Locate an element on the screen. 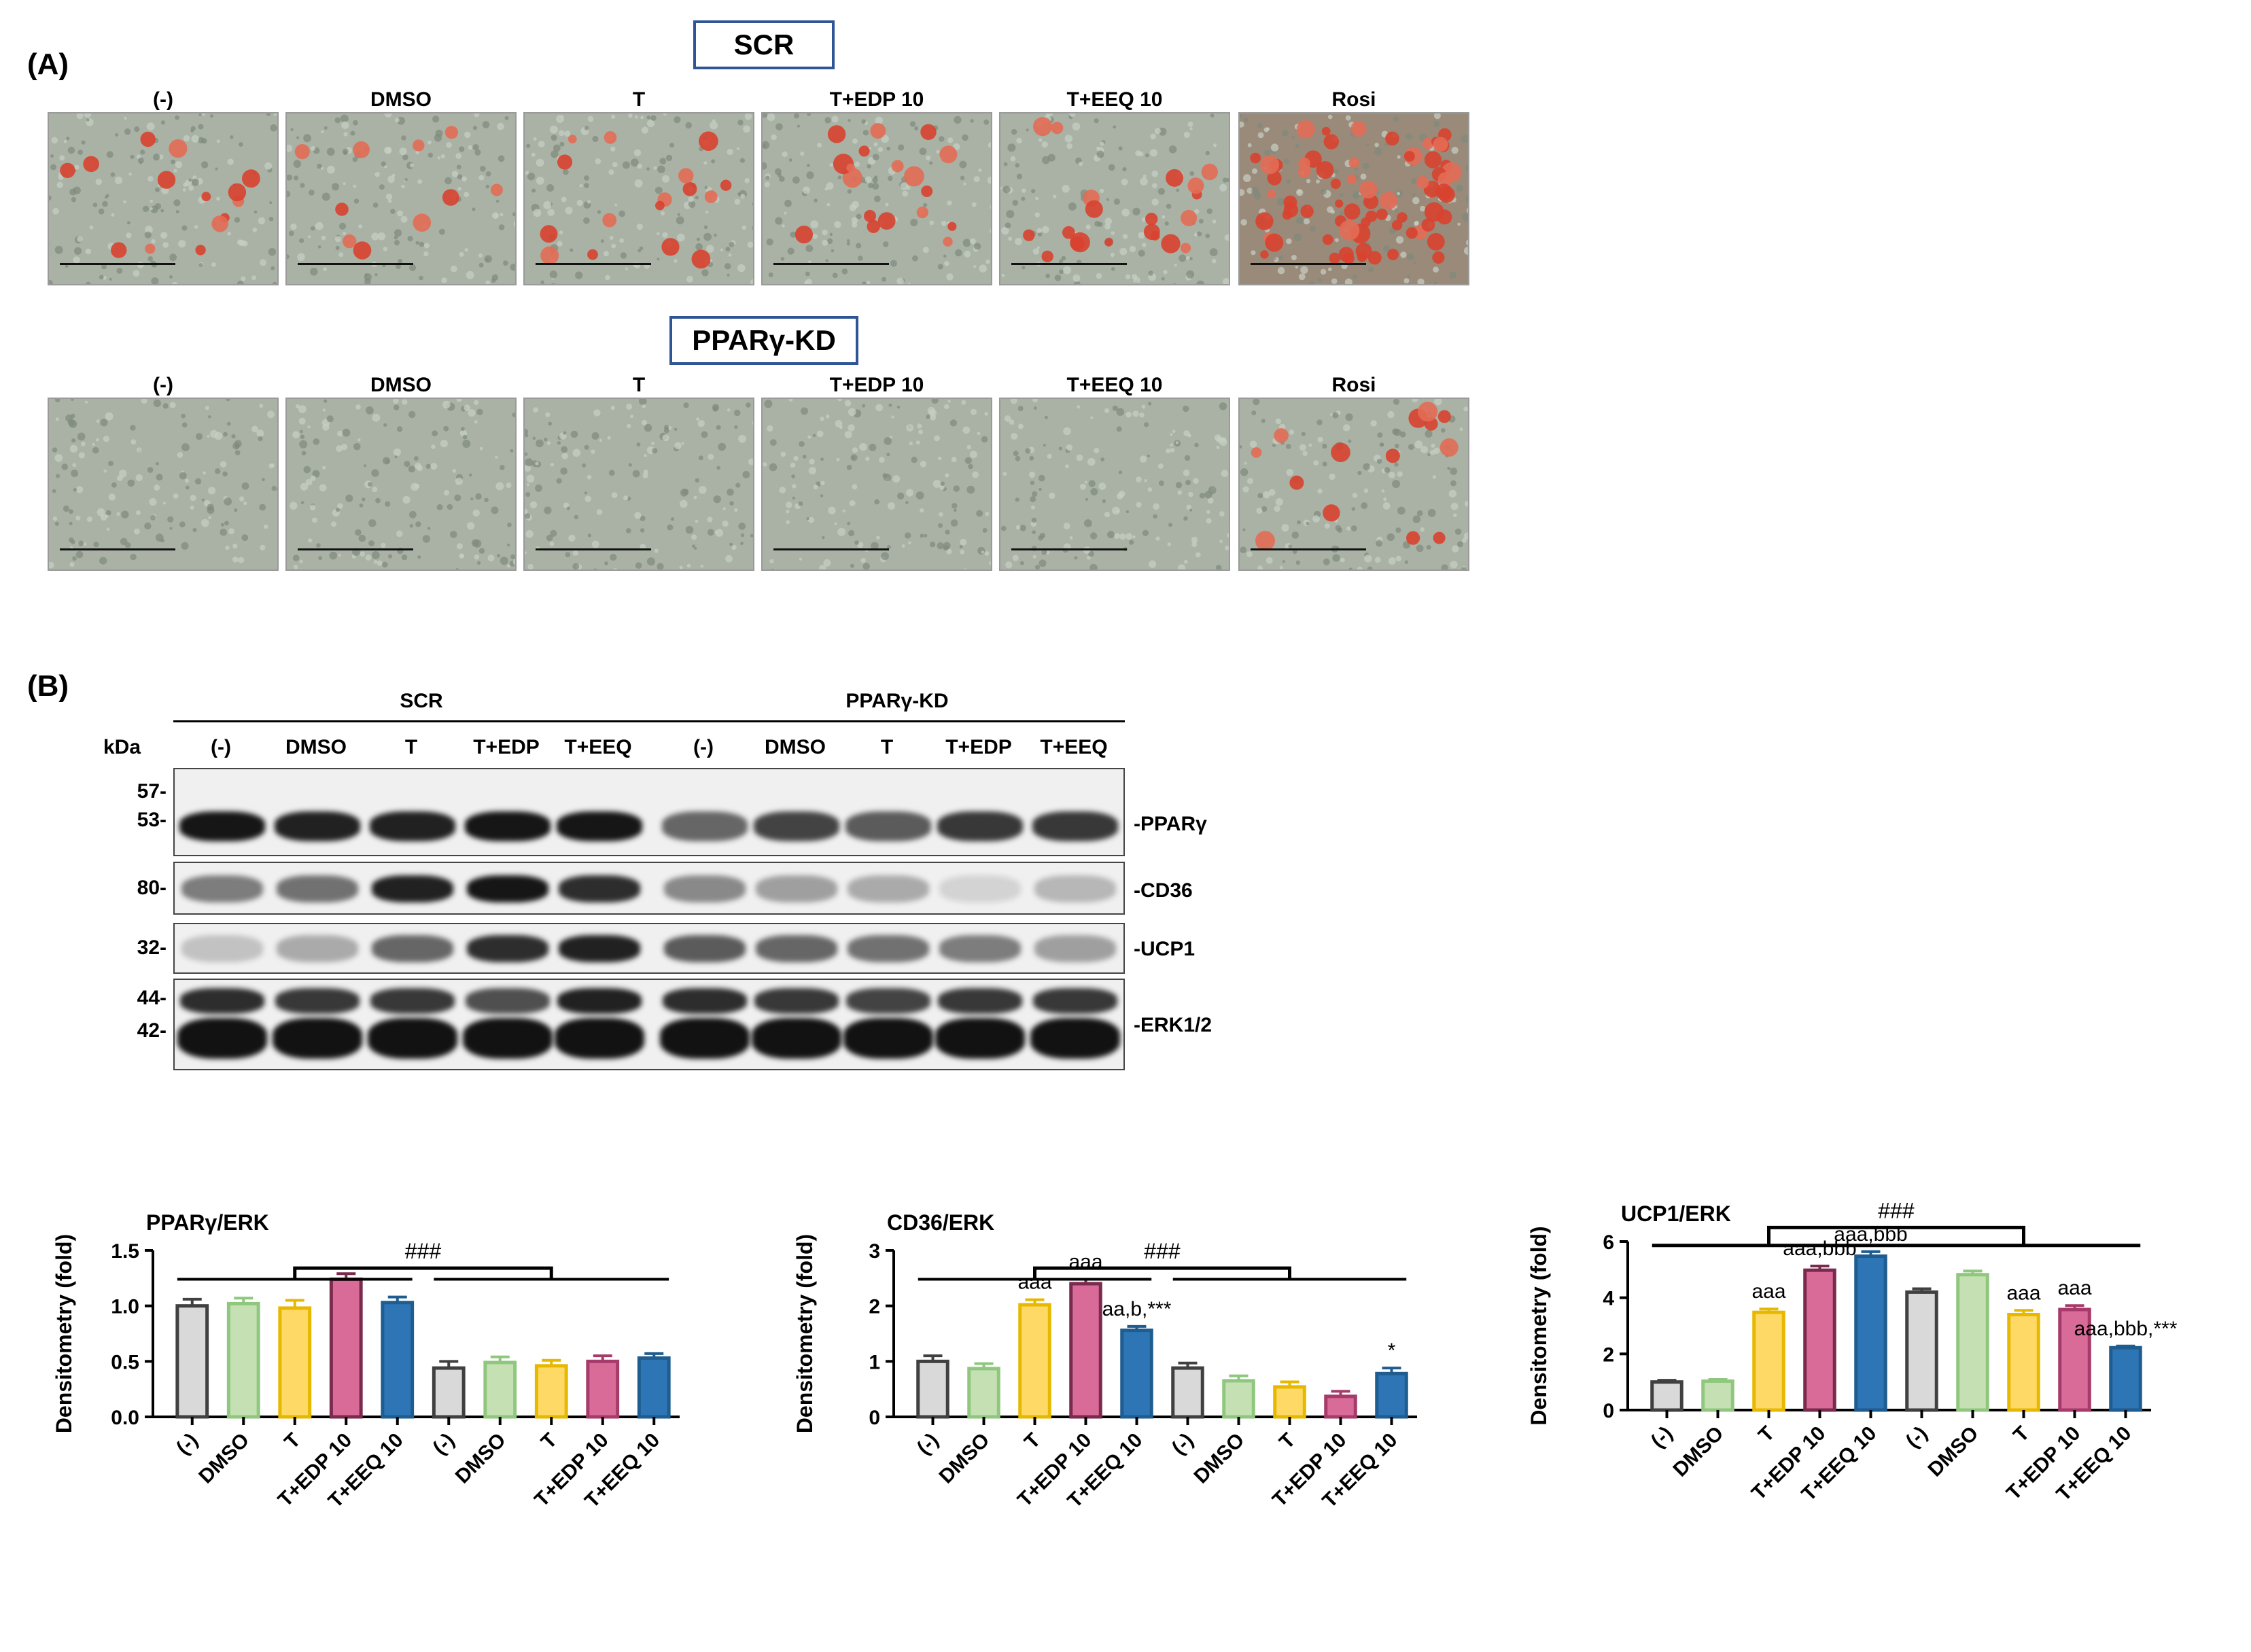  blot-lane-label-3: T+EDP is located at coordinates (506, 747).